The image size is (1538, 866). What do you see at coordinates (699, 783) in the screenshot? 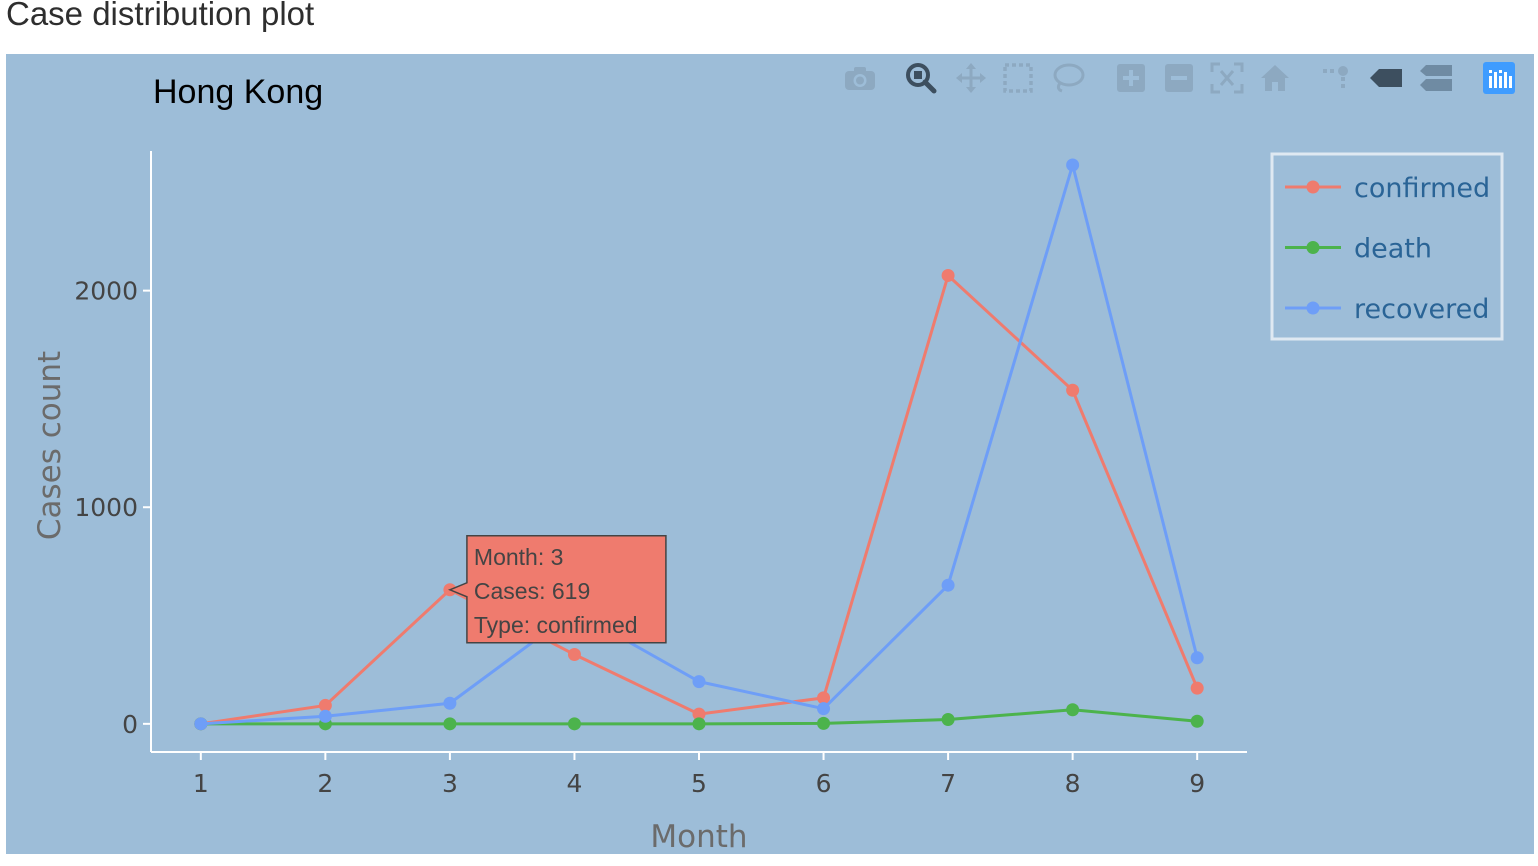
I see `x-tick-label: 5` at bounding box center [699, 783].